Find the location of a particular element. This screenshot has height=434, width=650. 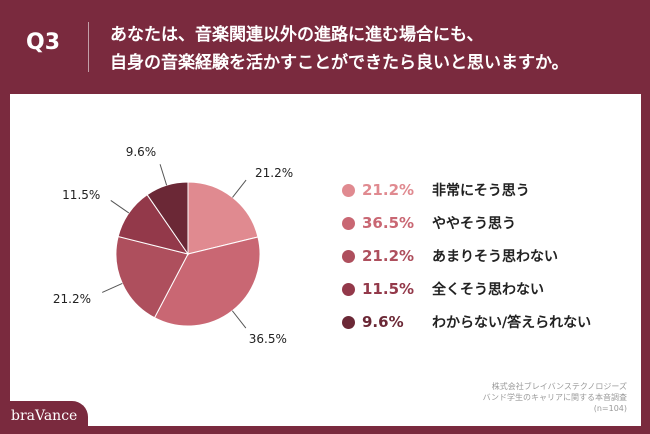

legend-label-5: わからない/答えられない is located at coordinates (512, 323).